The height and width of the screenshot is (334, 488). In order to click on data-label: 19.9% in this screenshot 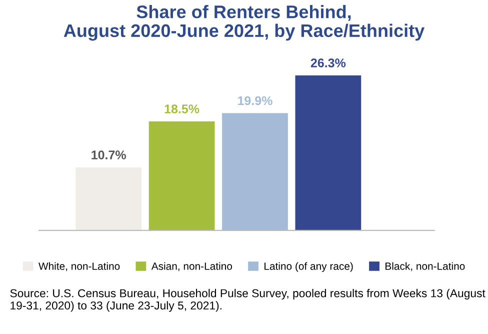, I will do `click(255, 101)`.